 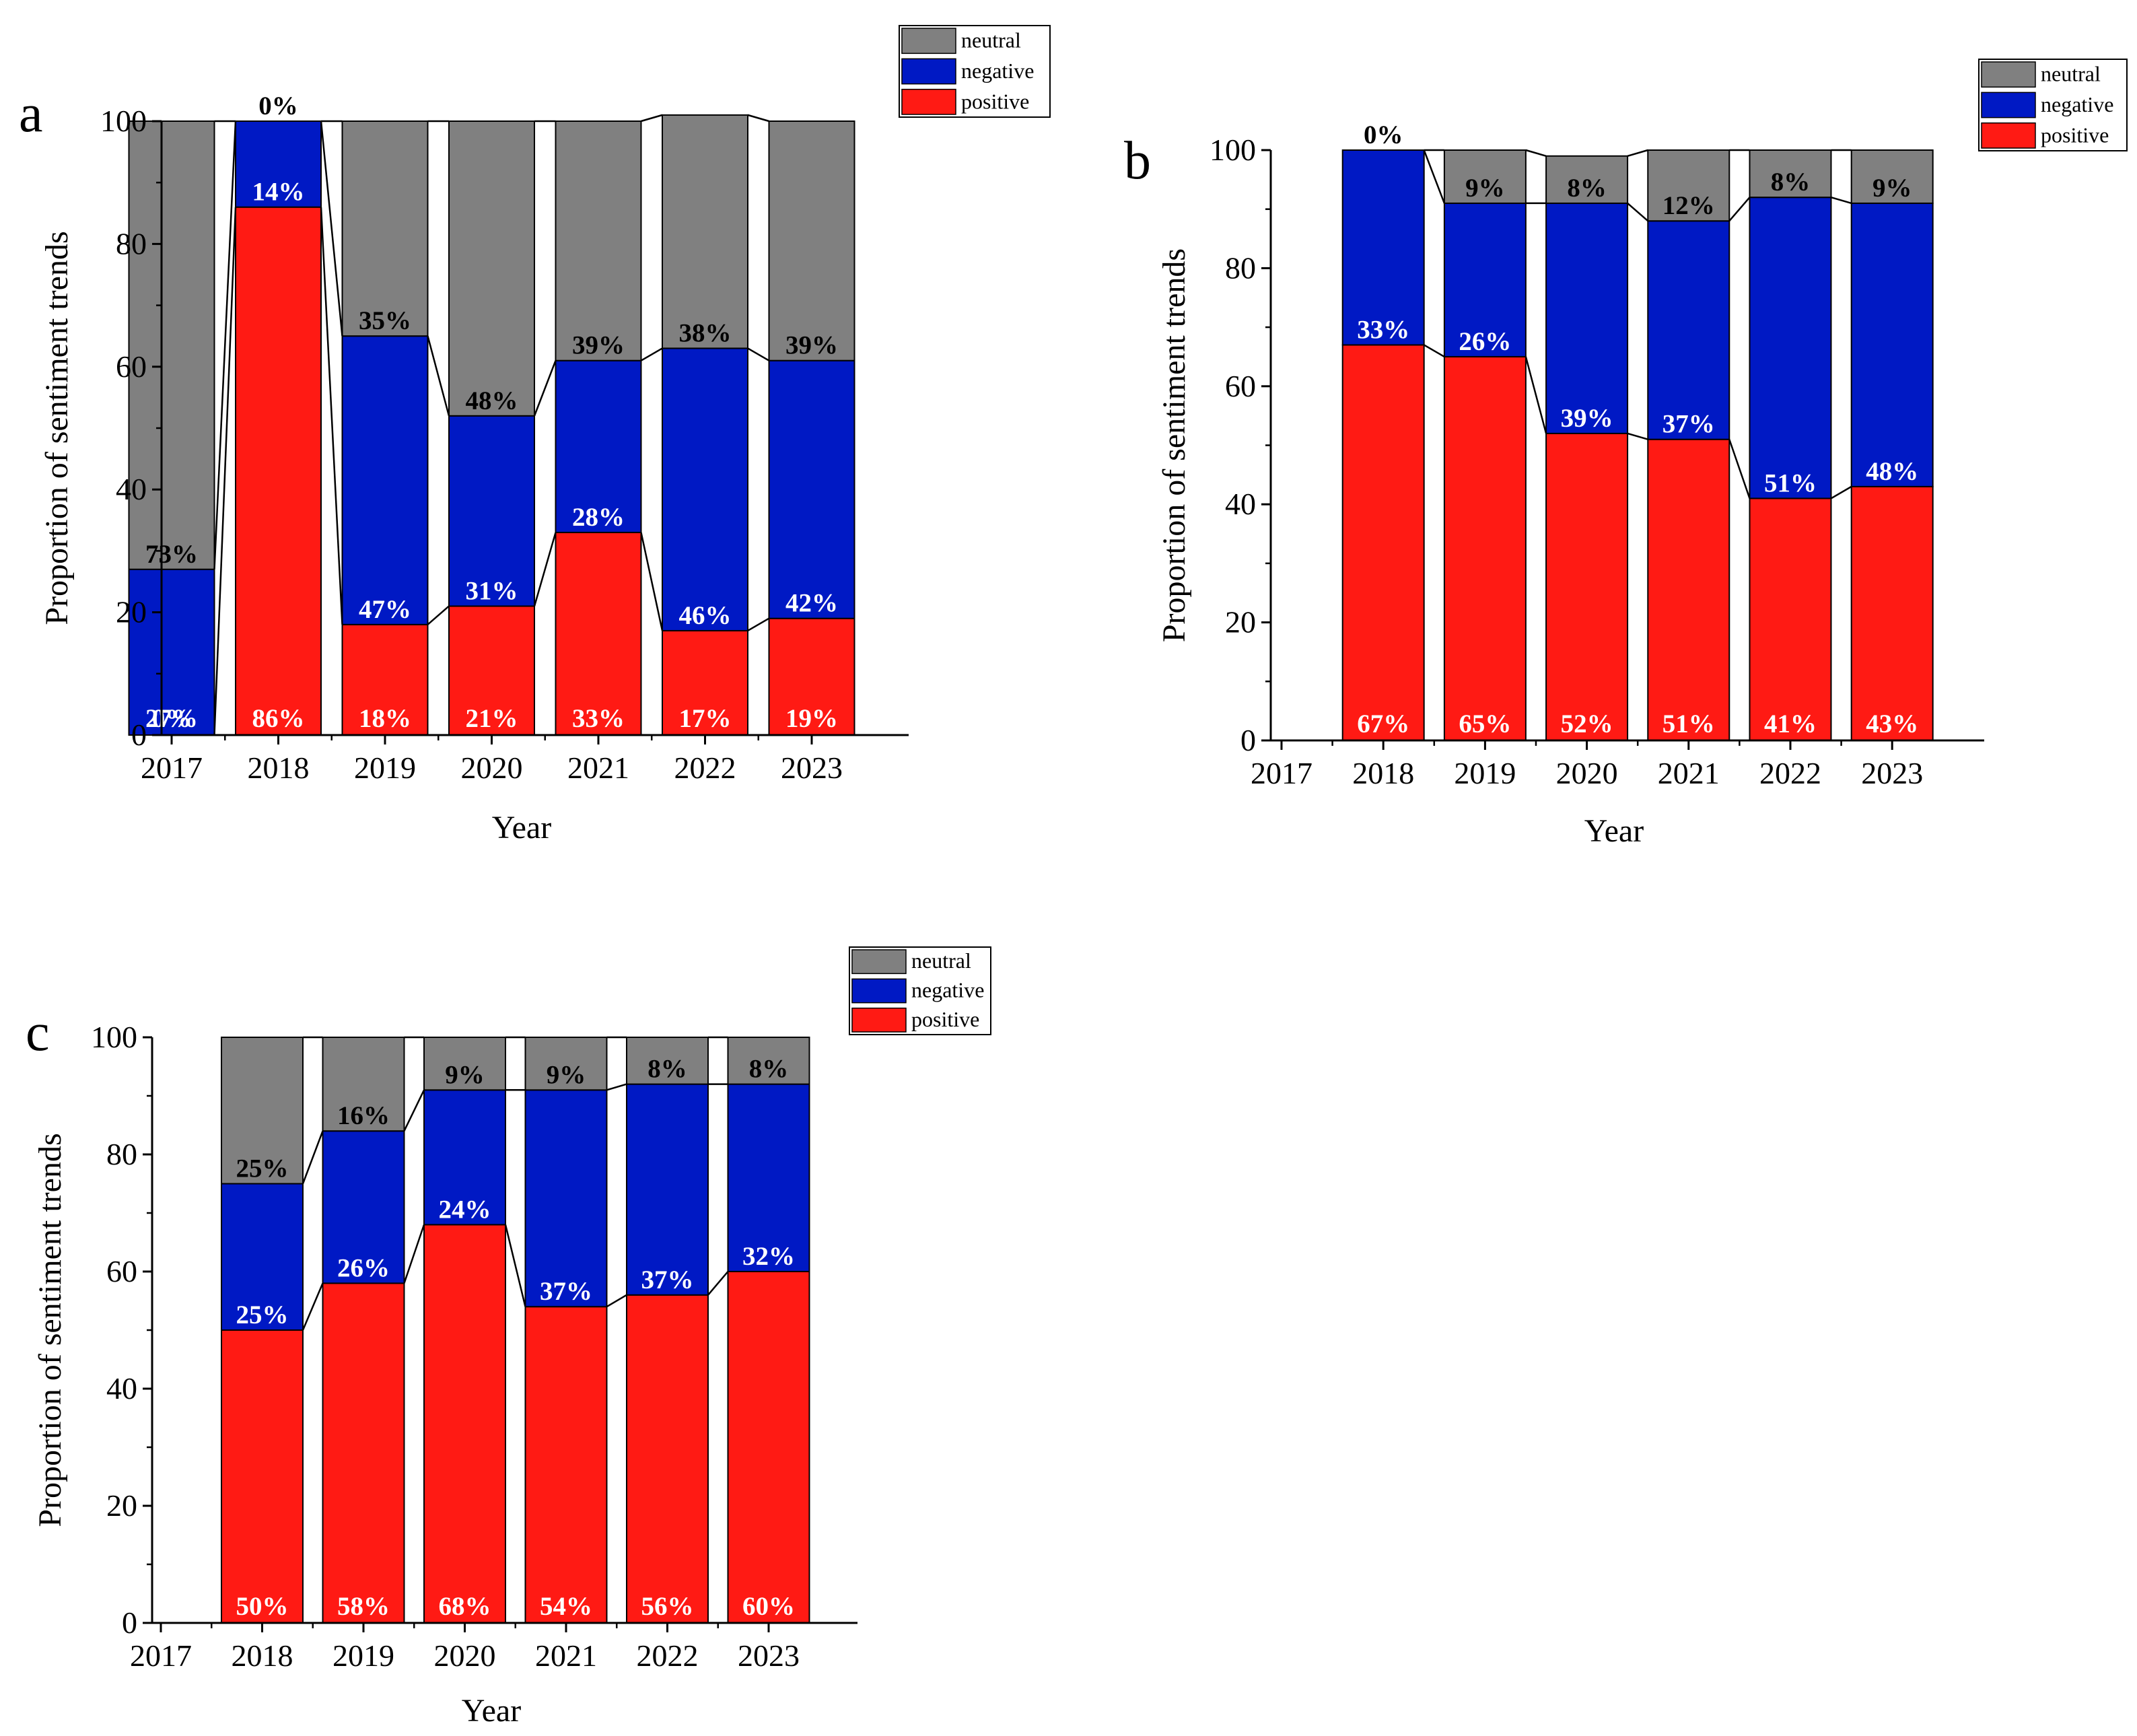 I want to click on data-label-positive: 17%, so click(x=705, y=718).